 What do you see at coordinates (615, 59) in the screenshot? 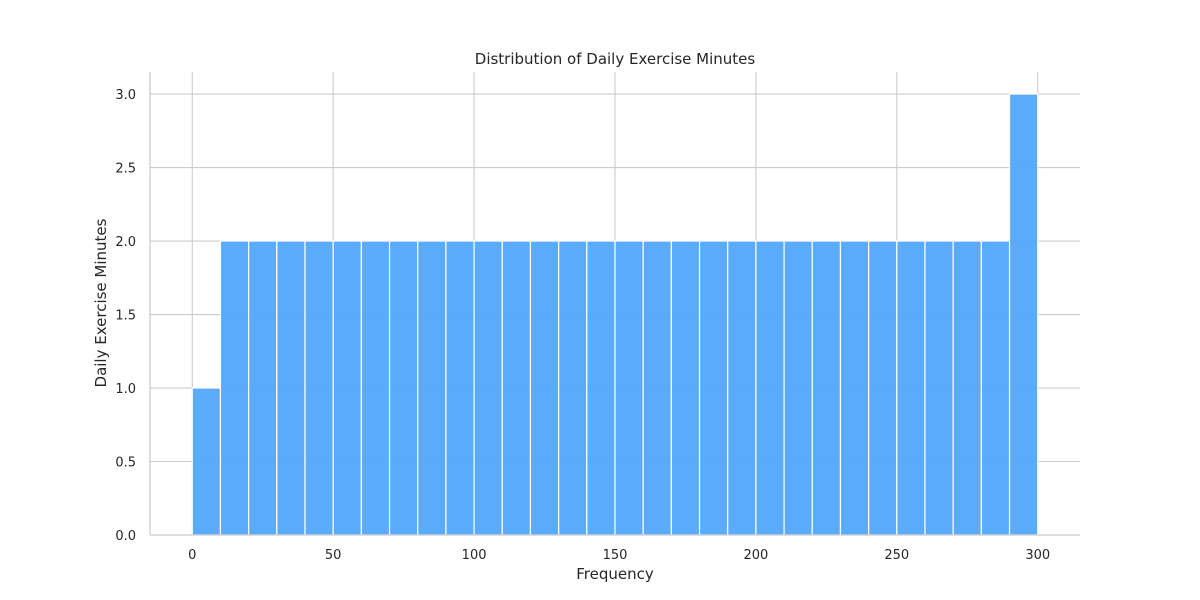
I see `chart-title: Distribution of Daily Exercise Minutes` at bounding box center [615, 59].